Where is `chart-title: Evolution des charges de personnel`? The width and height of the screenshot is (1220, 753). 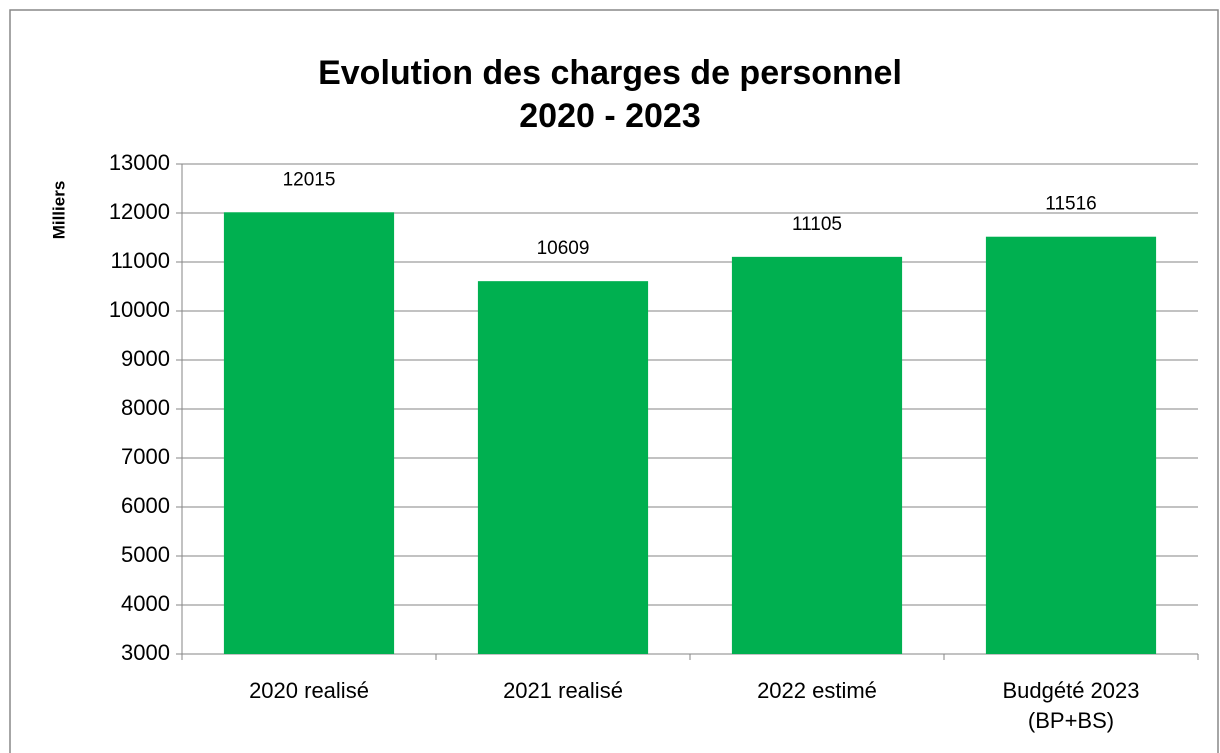
chart-title: Evolution des charges de personnel is located at coordinates (610, 73).